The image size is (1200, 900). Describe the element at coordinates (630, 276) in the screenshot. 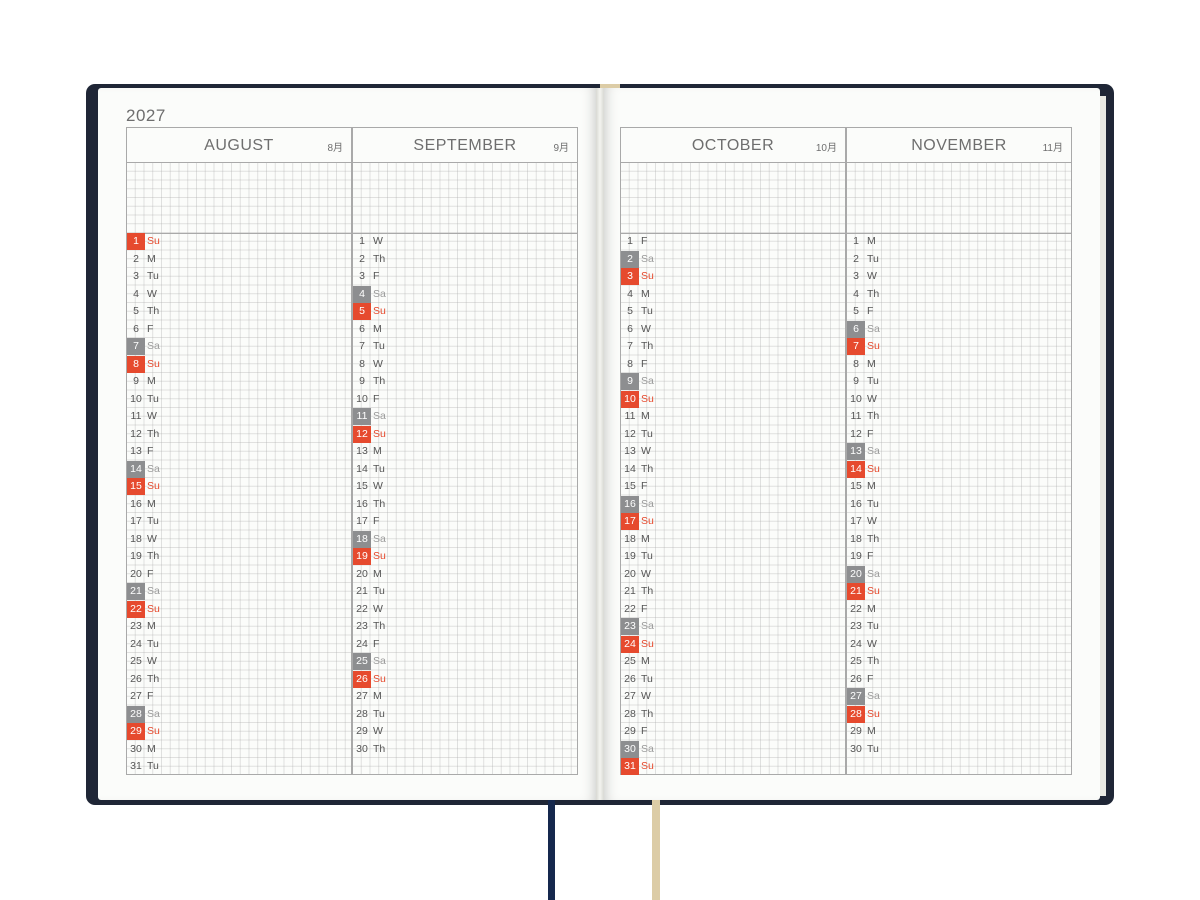

I see `day-number: 3` at that location.